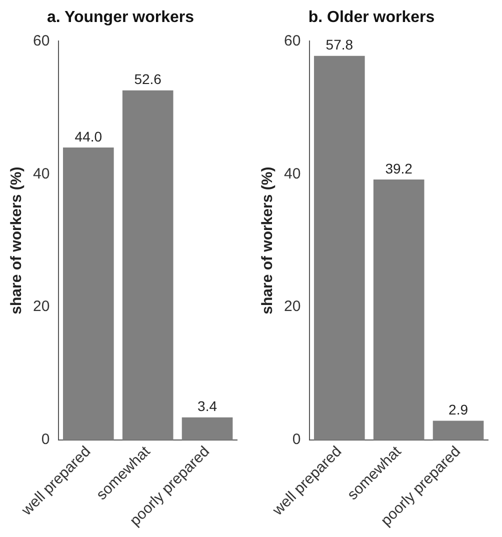 This screenshot has height=537, width=502. I want to click on data-label: 57.8, so click(340, 44).